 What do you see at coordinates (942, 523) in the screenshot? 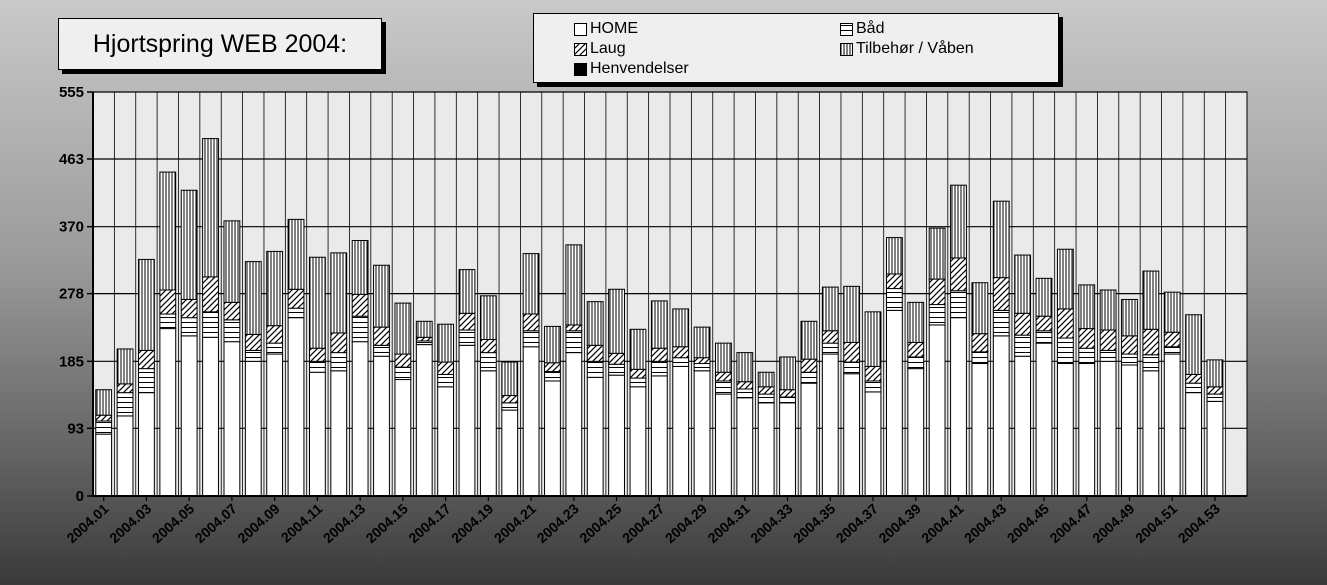
I see `x-tick-label: 2004.41` at bounding box center [942, 523].